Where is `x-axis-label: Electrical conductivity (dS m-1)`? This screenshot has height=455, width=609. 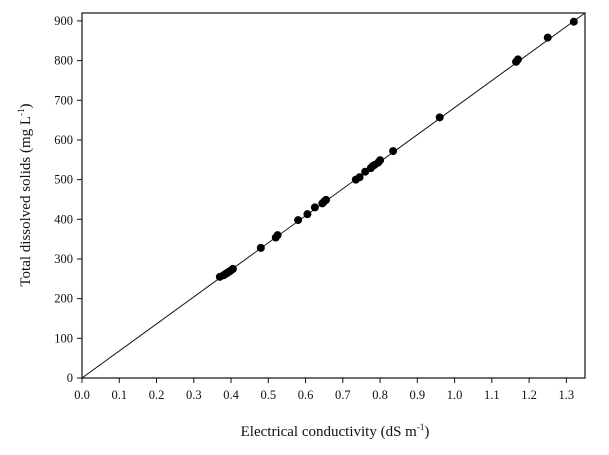
x-axis-label: Electrical conductivity (dS m-1) is located at coordinates (335, 431).